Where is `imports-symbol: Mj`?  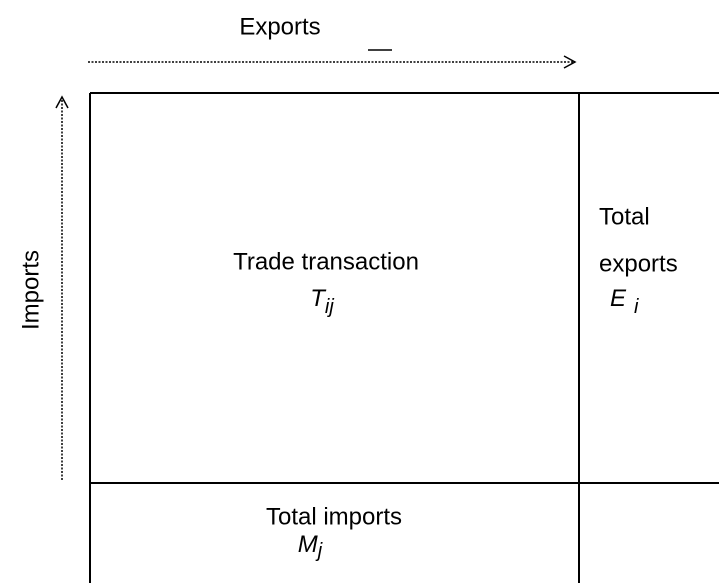
imports-symbol: Mj is located at coordinates (310, 546).